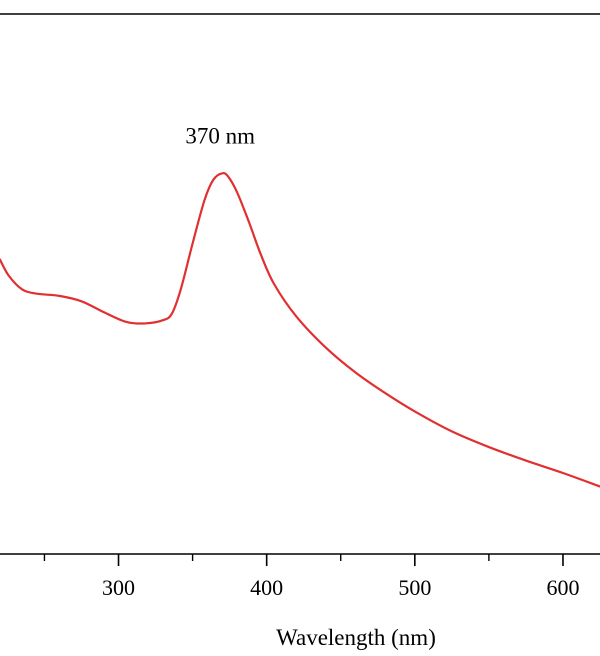 This screenshot has width=600, height=656. Describe the element at coordinates (340, 587) in the screenshot. I see `x-axis-tick-labels: 300 400 500 600` at that location.